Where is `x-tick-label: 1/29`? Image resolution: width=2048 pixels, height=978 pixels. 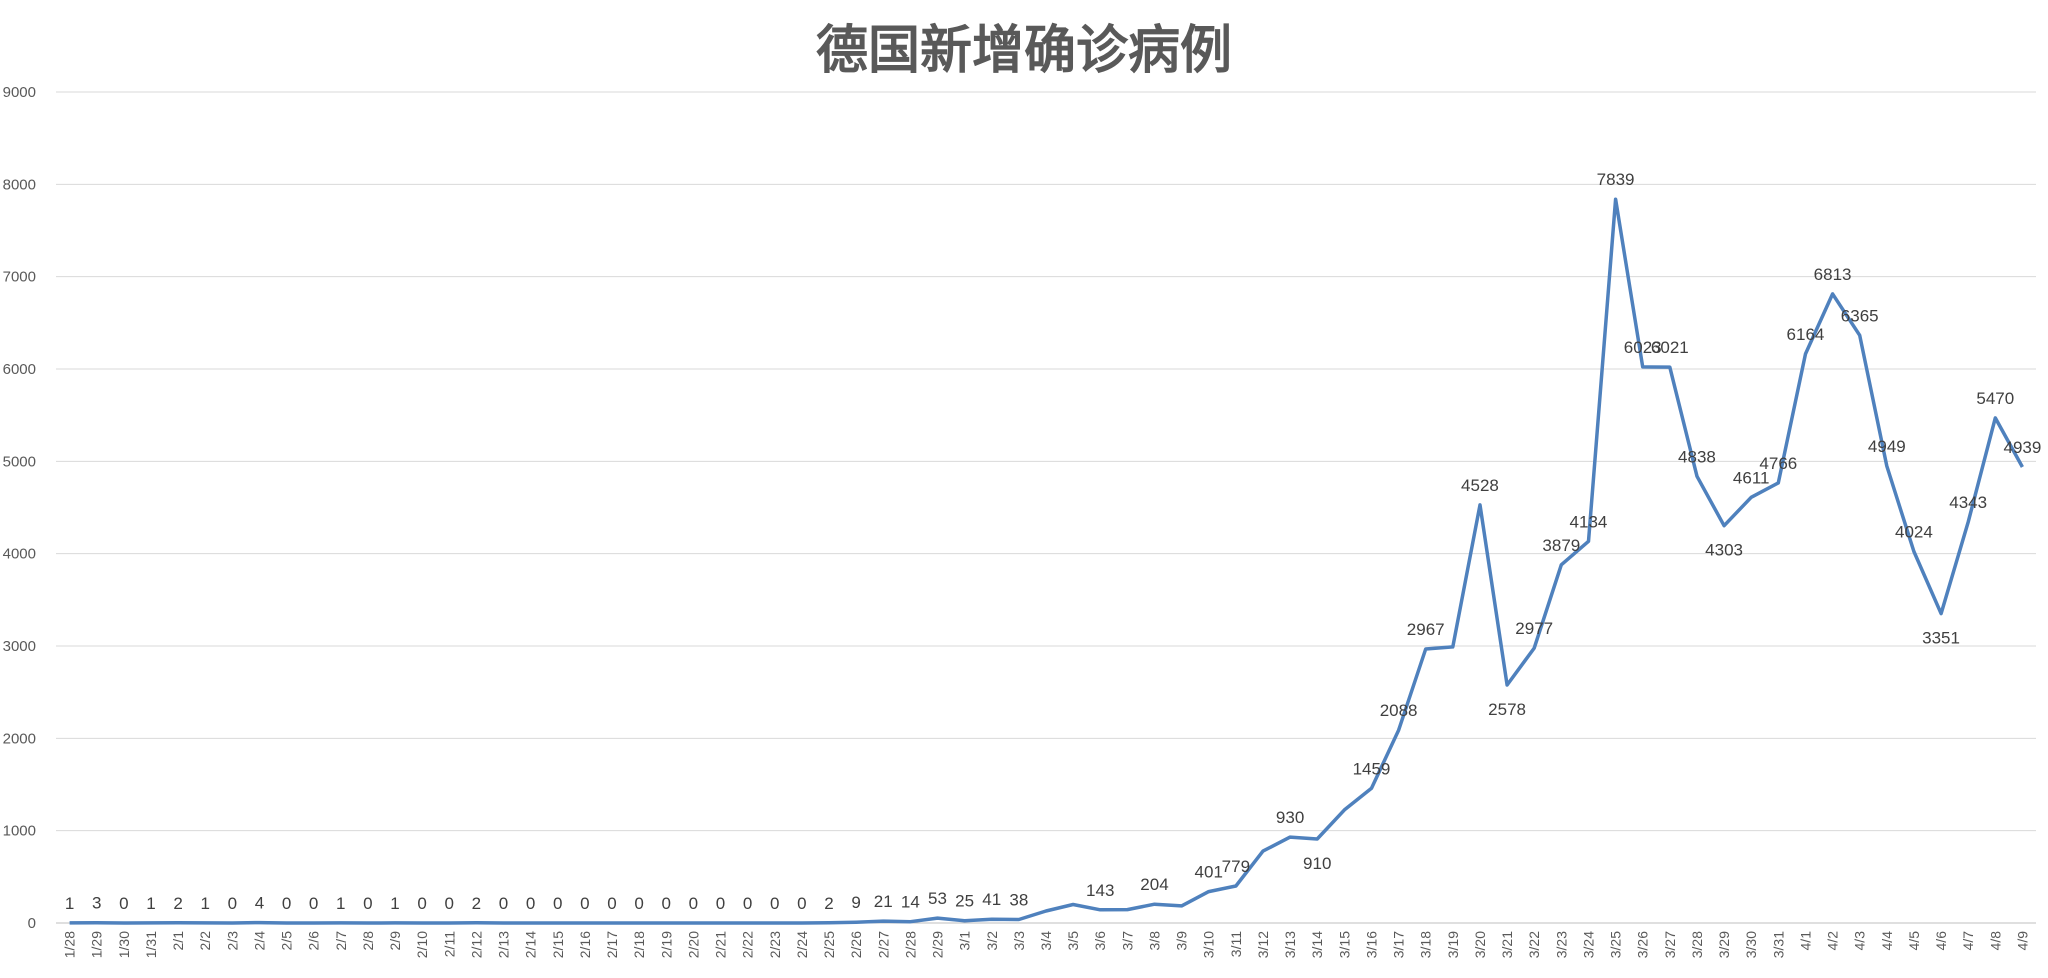
x-tick-label: 1/29 is located at coordinates (97, 944).